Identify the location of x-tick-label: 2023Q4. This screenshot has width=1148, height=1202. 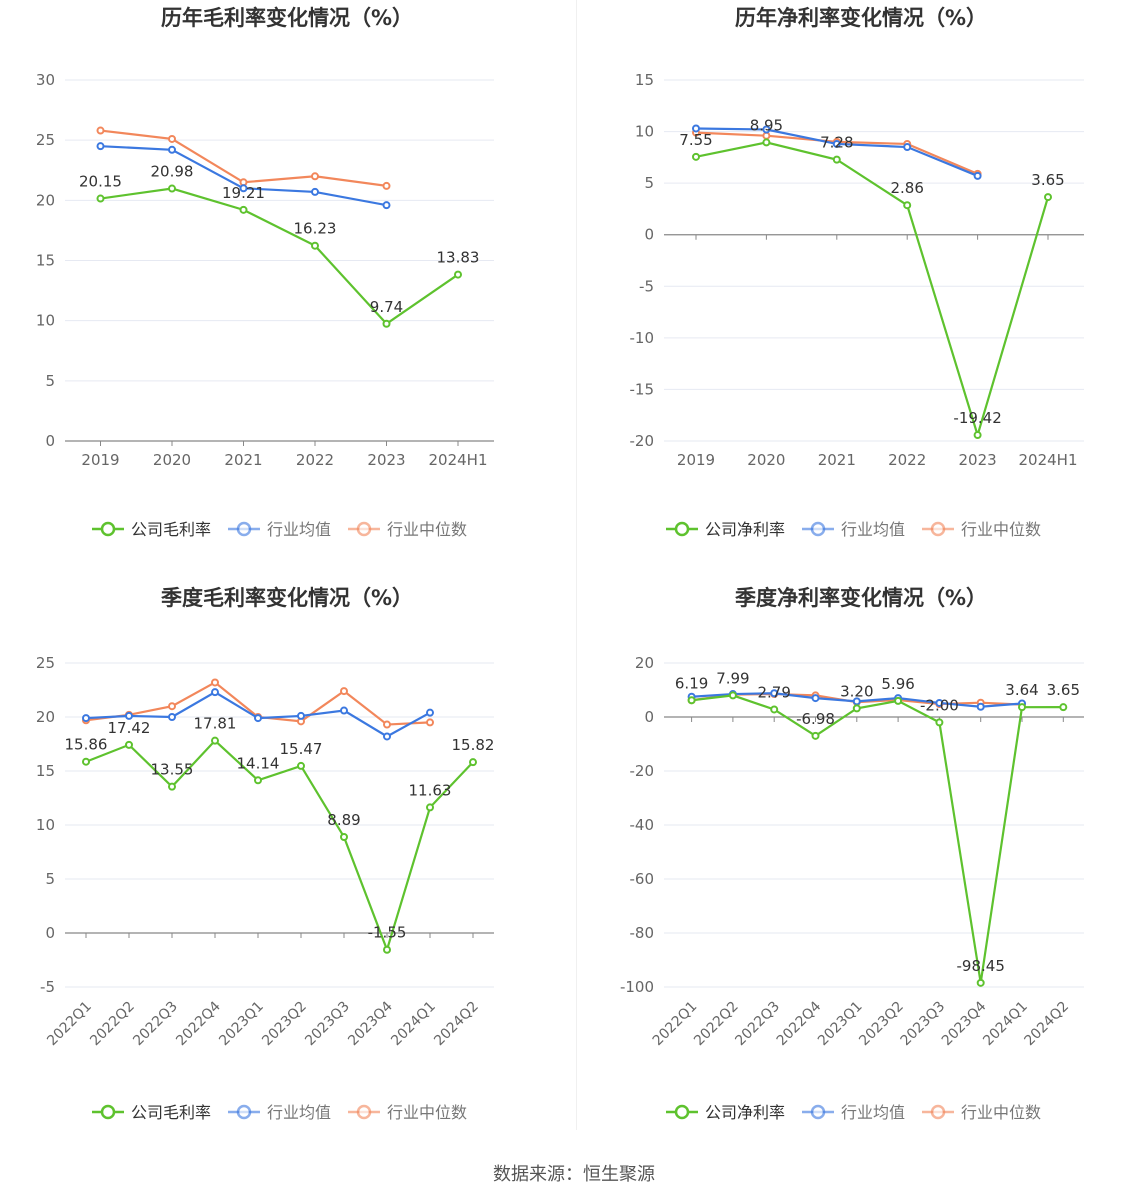
(964, 1023).